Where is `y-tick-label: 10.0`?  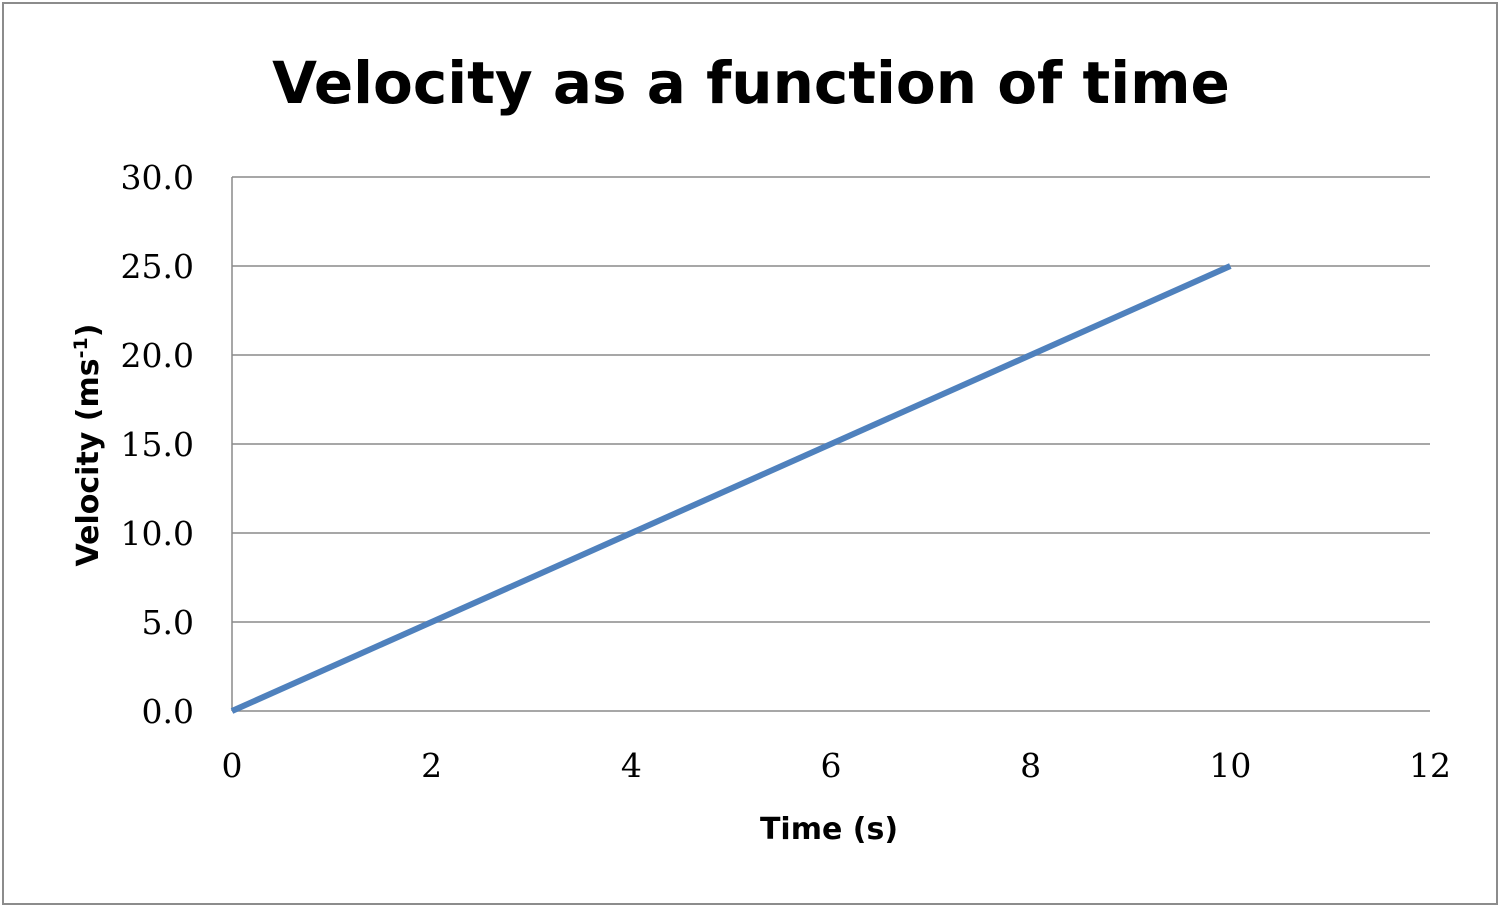 y-tick-label: 10.0 is located at coordinates (157, 533).